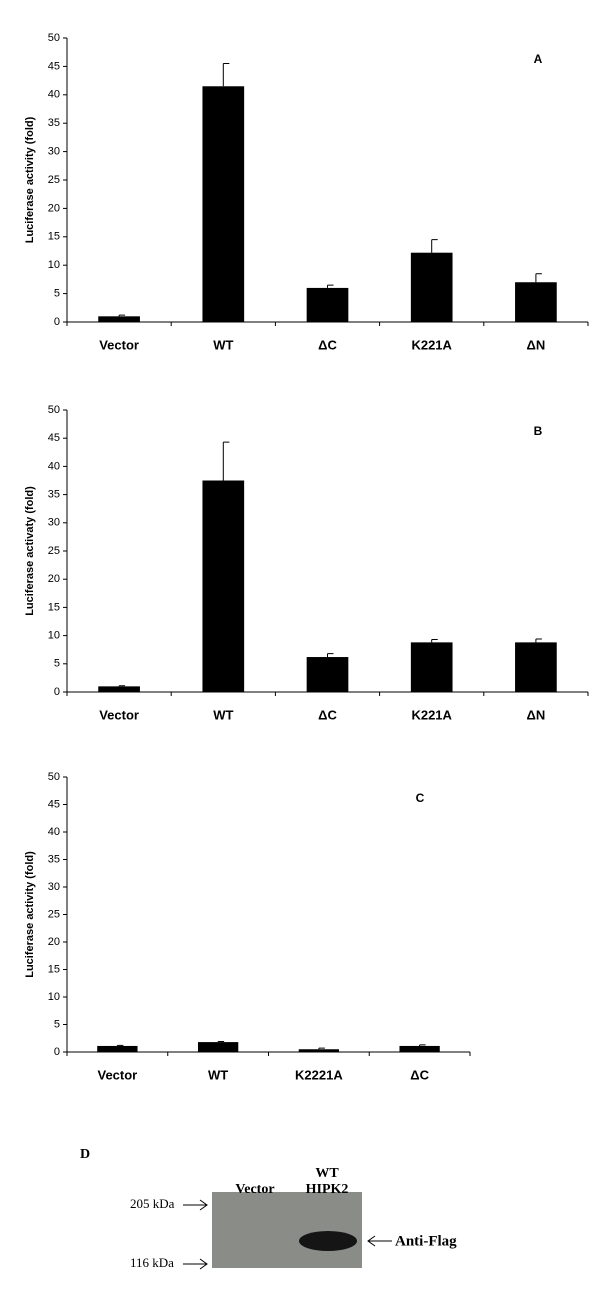  Describe the element at coordinates (426, 1241) in the screenshot. I see `antibody-label: Anti-Flag` at that location.